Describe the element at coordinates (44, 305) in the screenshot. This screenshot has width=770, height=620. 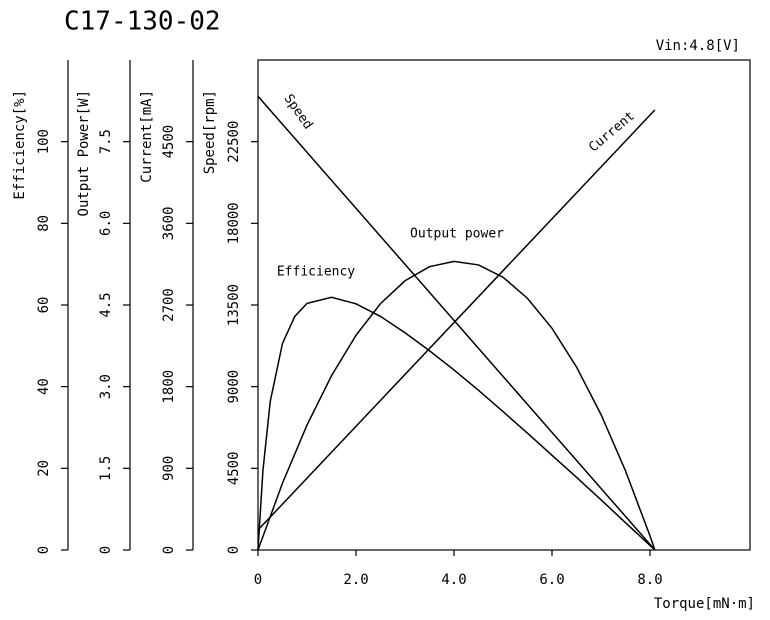
I see `y-tick-label: 60` at that location.